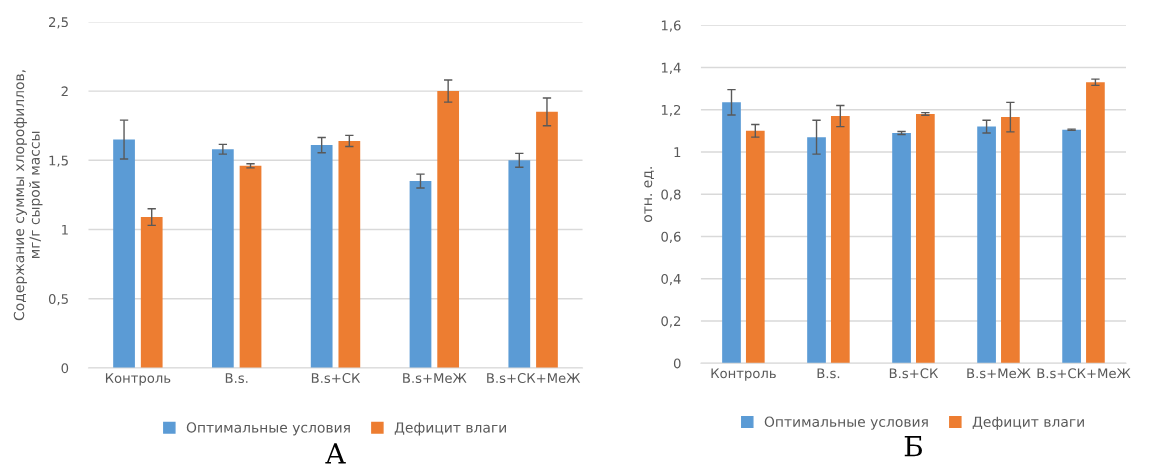 The height and width of the screenshot is (476, 1149). What do you see at coordinates (64, 91) in the screenshot?
I see `y-tick-label: 2` at bounding box center [64, 91].